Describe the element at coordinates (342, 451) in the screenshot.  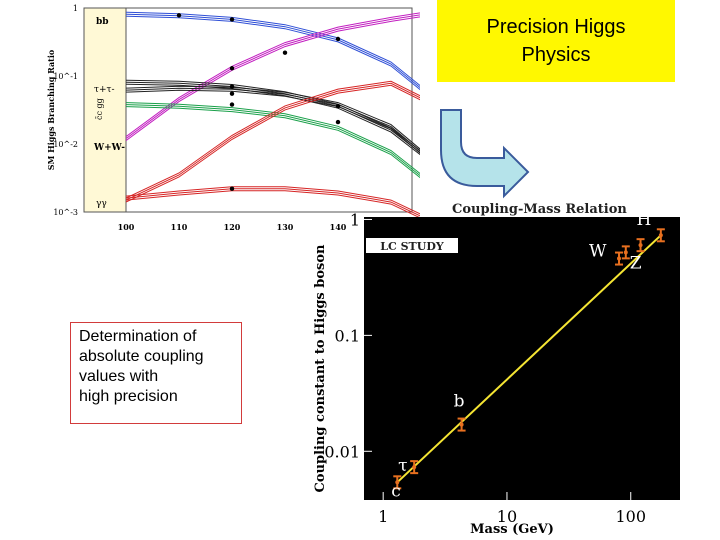
I see `y-tick-label: 0.01` at that location.